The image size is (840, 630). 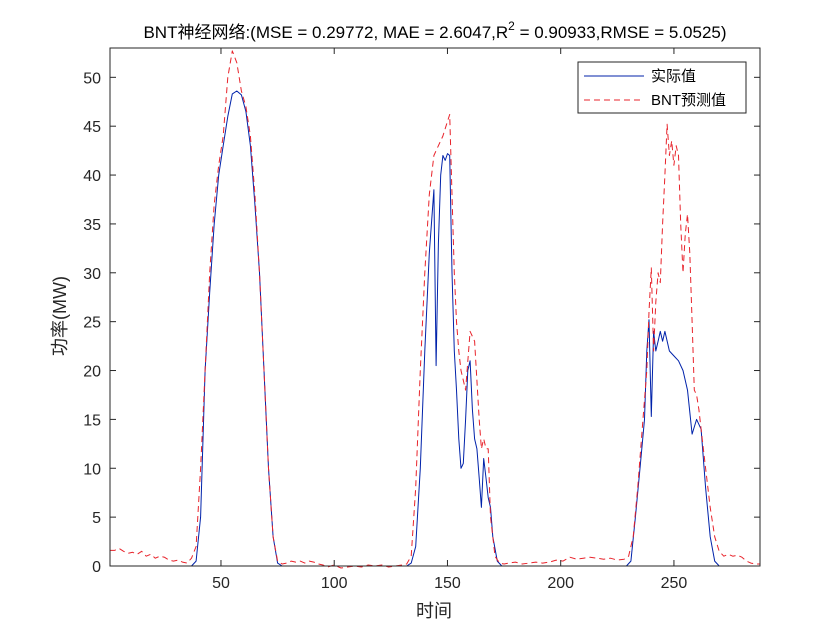 I want to click on y-tick-label: 15, so click(x=92, y=420).